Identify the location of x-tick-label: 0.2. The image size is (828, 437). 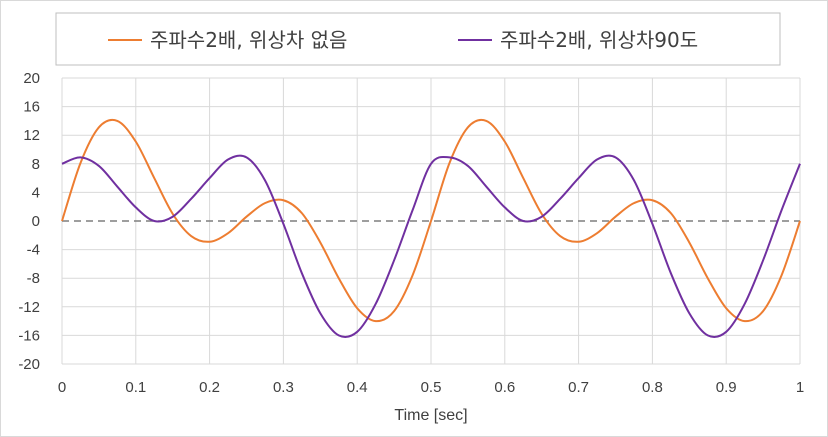
(209, 387).